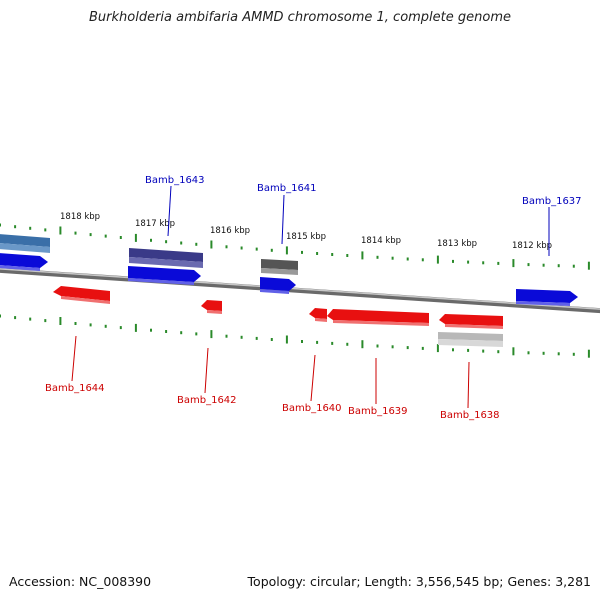 Image resolution: width=600 pixels, height=600 pixels. What do you see at coordinates (75, 388) in the screenshot?
I see `gene-label-reverse: Bamb_1644` at bounding box center [75, 388].